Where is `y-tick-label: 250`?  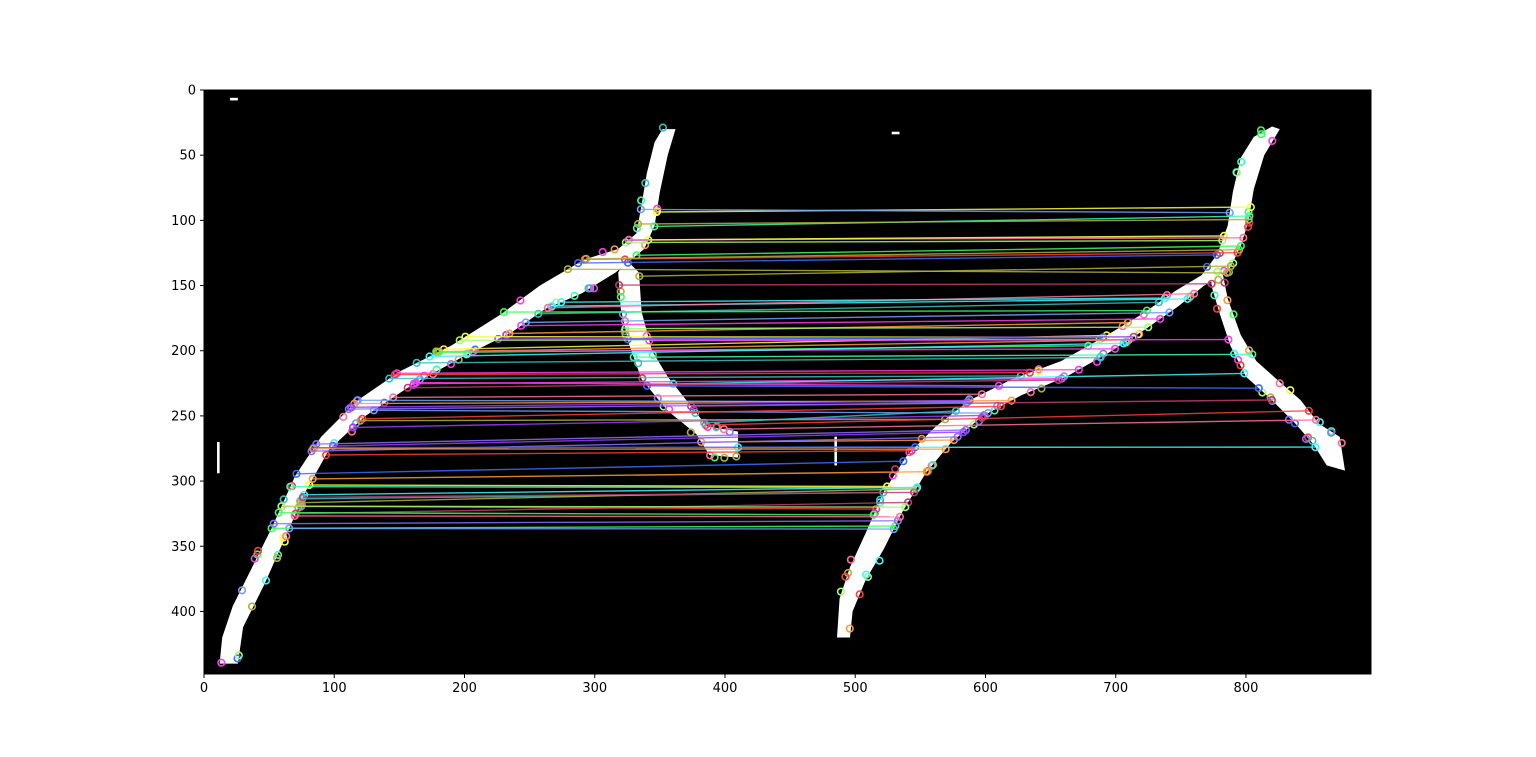
y-tick-label: 250 is located at coordinates (183, 416).